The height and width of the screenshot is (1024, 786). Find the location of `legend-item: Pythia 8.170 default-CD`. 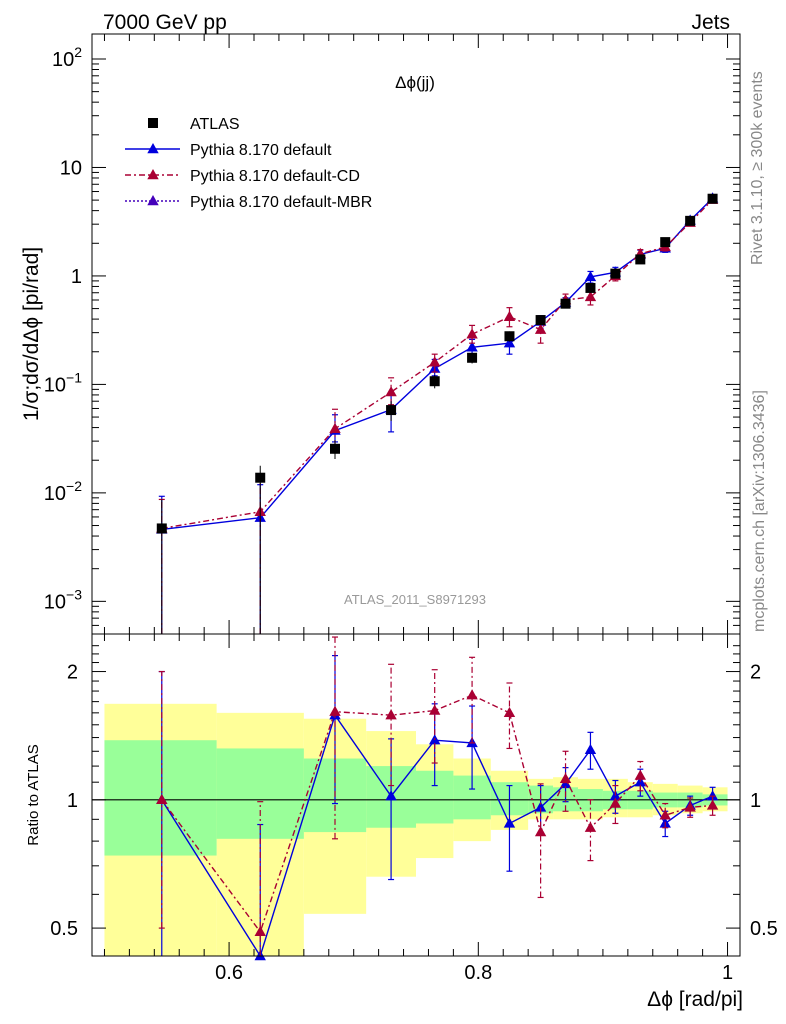

legend-item: Pythia 8.170 default-CD is located at coordinates (242, 176).